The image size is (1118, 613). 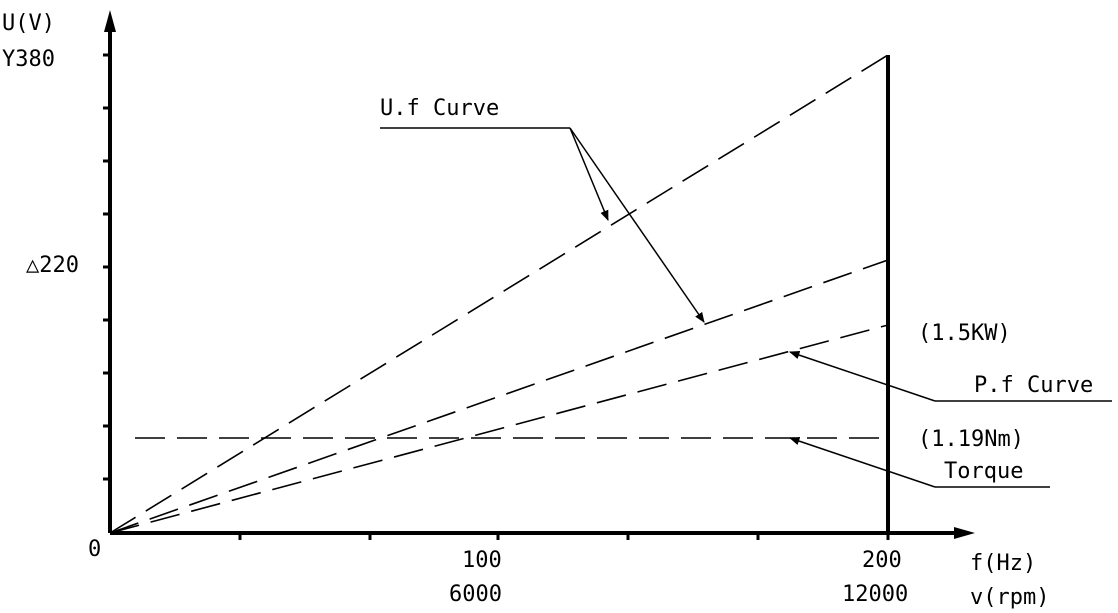 I want to click on x-tick-label-100-hz: 100, so click(x=482, y=560).